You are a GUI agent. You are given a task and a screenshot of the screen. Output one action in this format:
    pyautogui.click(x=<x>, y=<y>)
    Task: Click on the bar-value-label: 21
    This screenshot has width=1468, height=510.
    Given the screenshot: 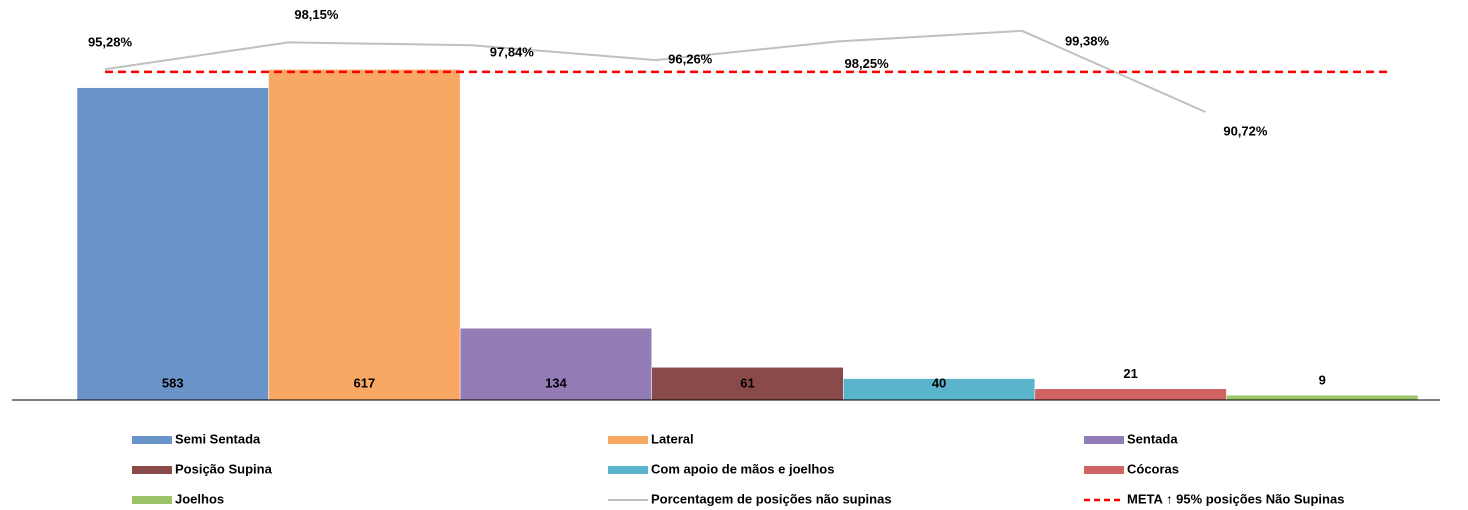 What is the action you would take?
    pyautogui.click(x=1130, y=373)
    